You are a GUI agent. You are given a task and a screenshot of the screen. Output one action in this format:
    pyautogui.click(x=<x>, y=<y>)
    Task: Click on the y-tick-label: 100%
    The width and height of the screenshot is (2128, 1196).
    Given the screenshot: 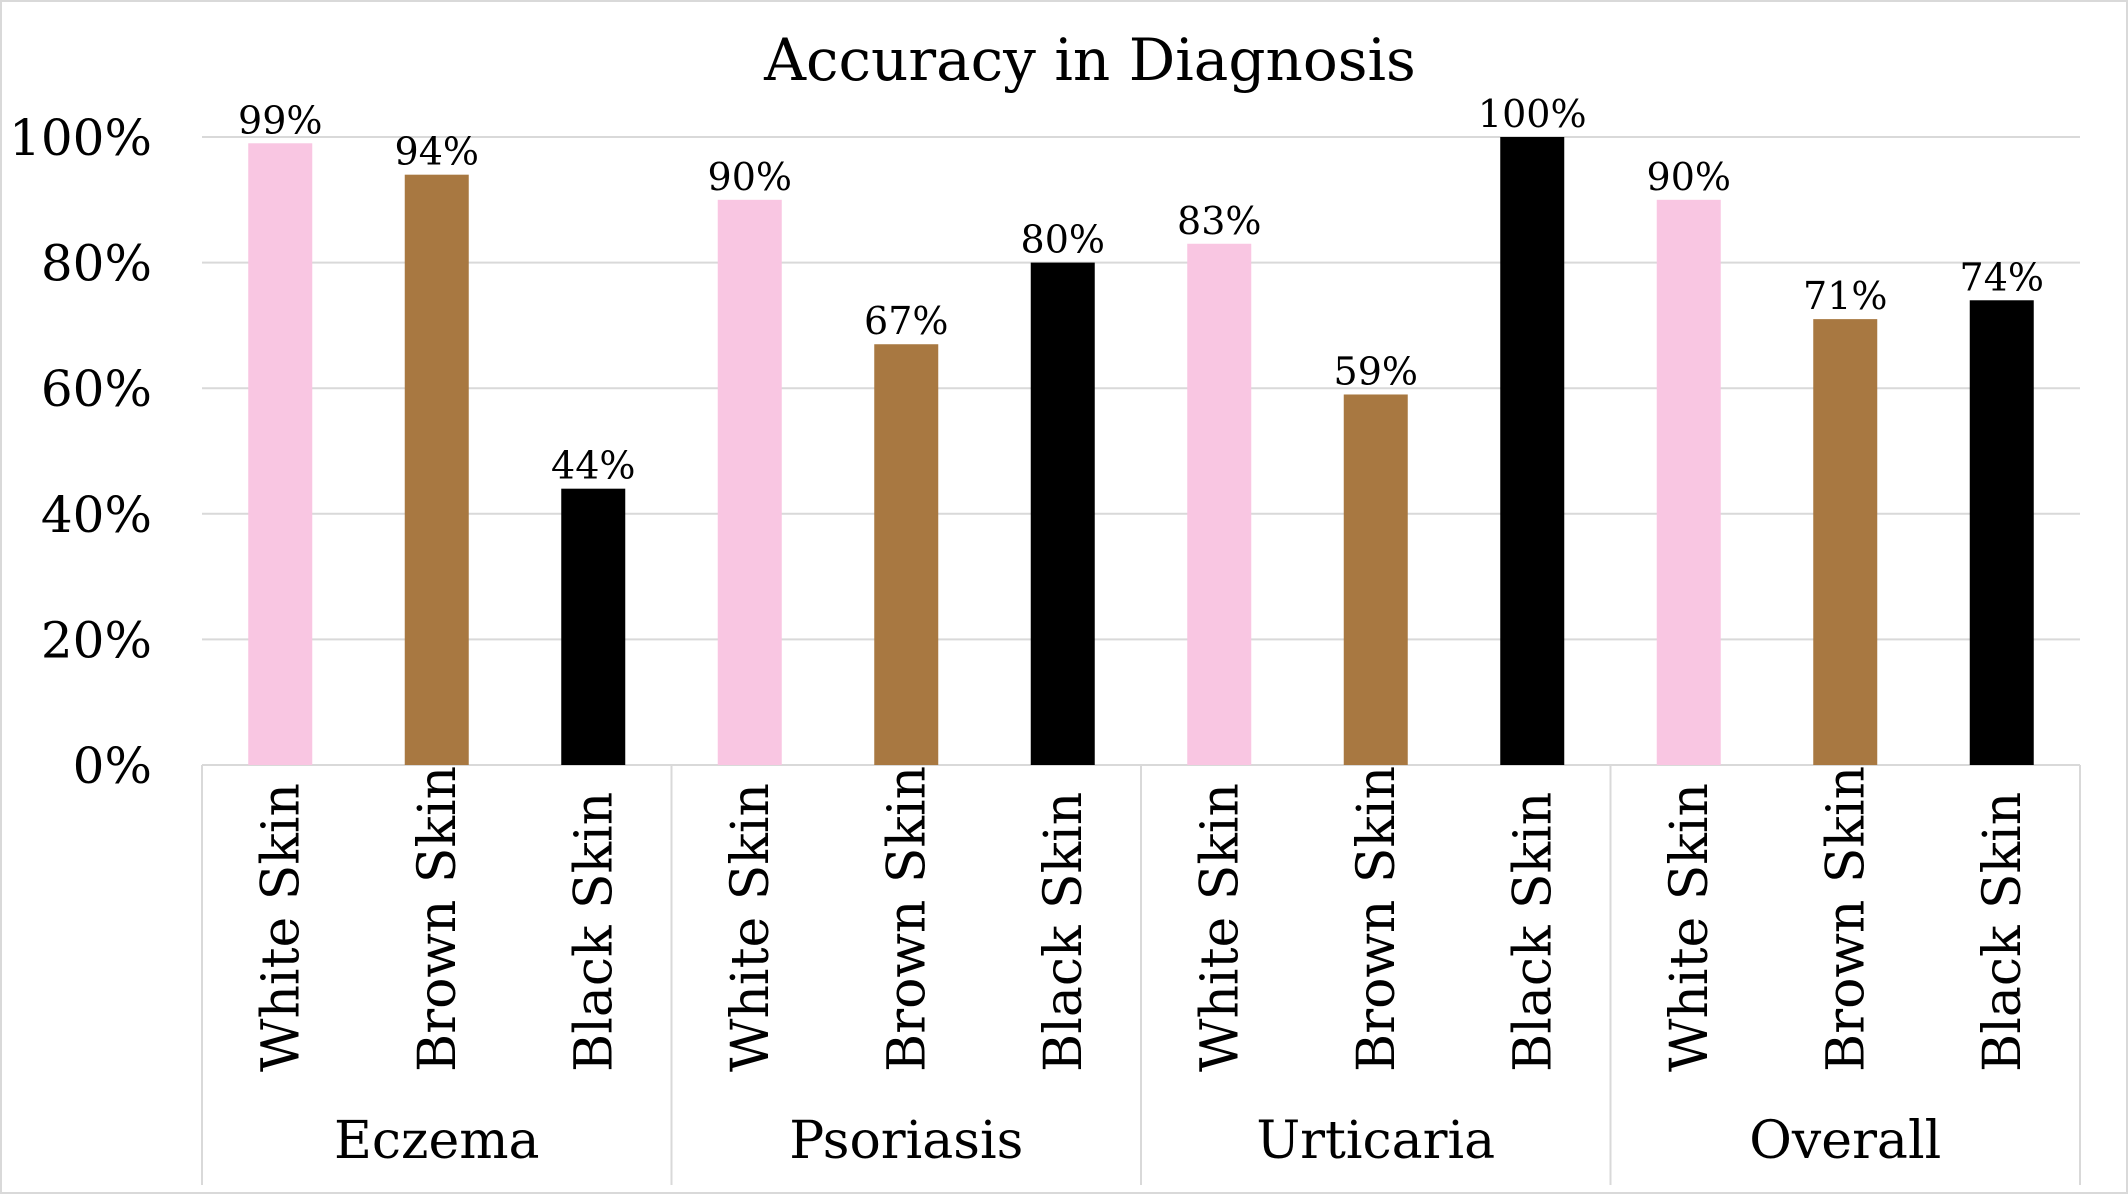 What is the action you would take?
    pyautogui.click(x=80, y=138)
    